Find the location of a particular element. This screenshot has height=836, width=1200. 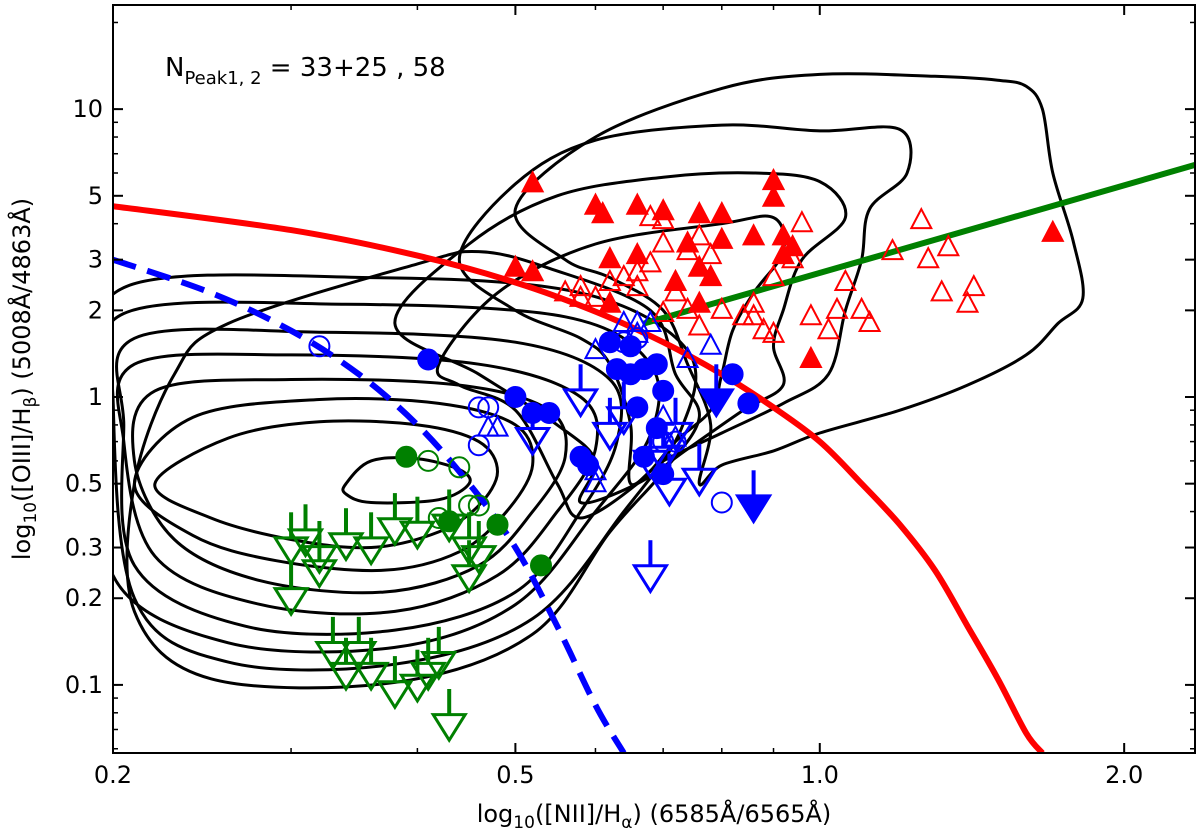

y-axis-title: log10([OIII]/Hβ) (5008Å/4863Å) is located at coordinates (24, 379).